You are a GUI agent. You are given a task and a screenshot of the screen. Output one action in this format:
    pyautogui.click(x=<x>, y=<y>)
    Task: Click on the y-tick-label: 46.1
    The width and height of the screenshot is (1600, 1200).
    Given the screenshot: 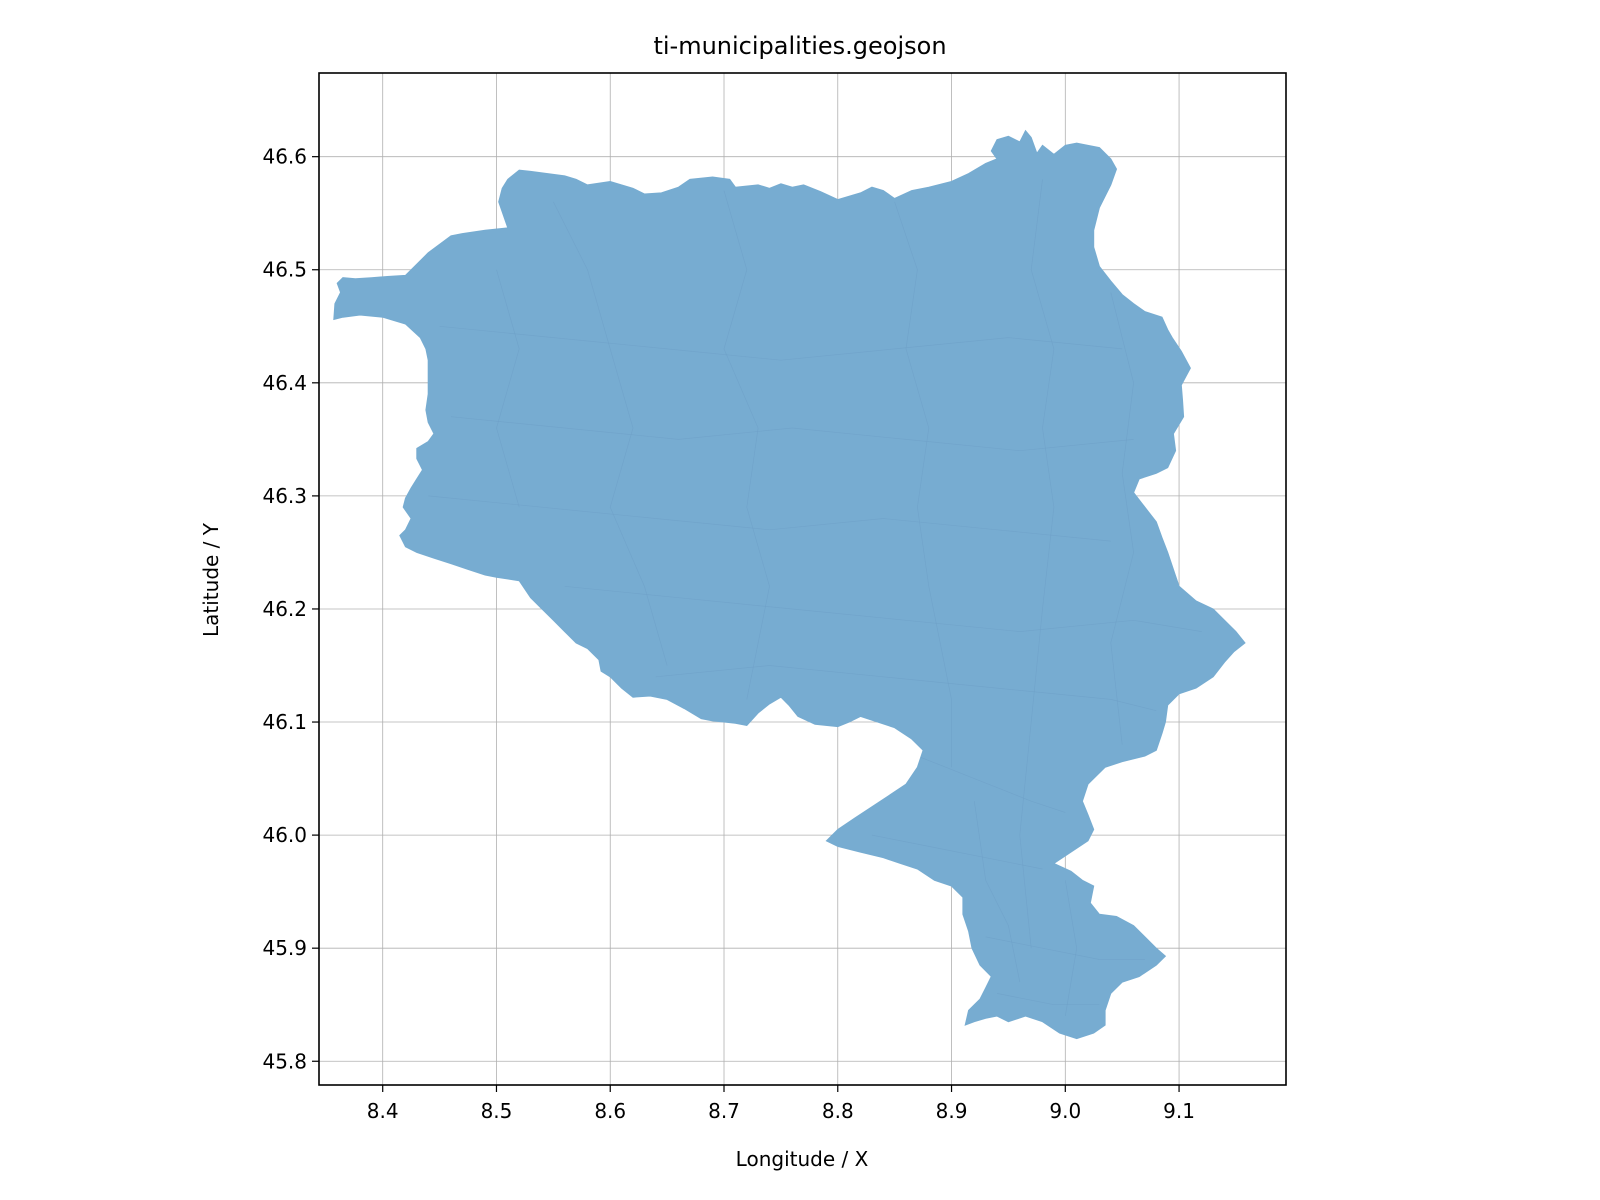 What is the action you would take?
    pyautogui.click(x=284, y=722)
    